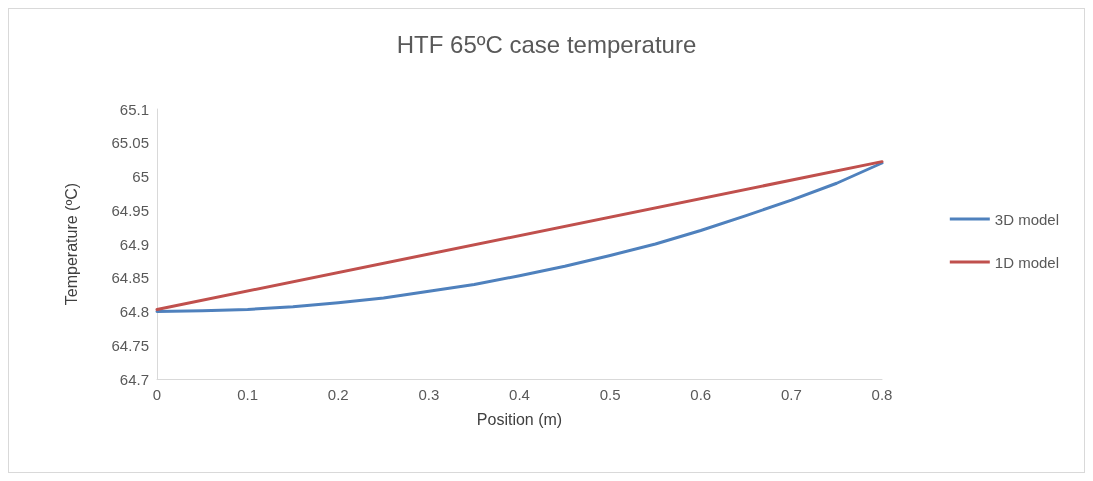 This screenshot has height=481, width=1093. I want to click on legend-label: 1D model, so click(1027, 262).